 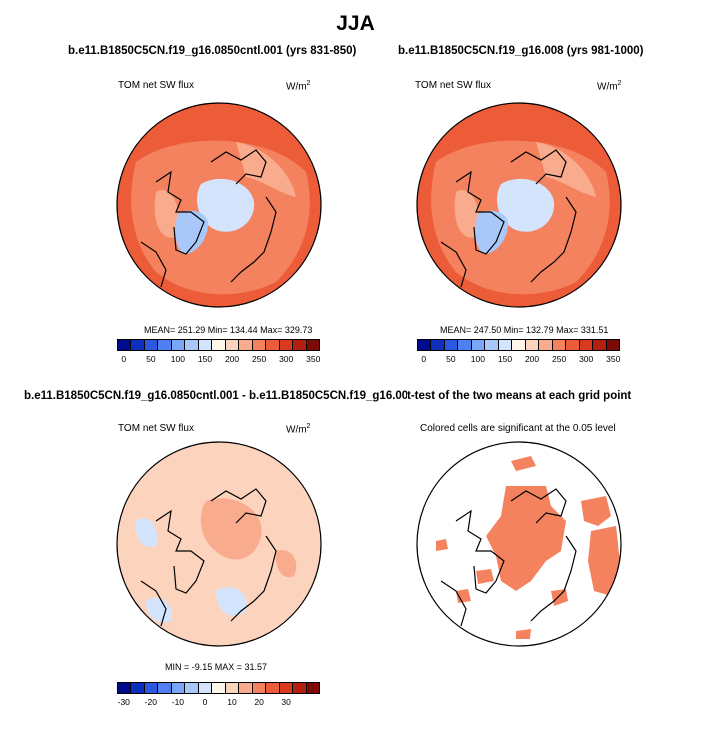 What do you see at coordinates (156, 85) in the screenshot?
I see `panel-1-variable: TOM net SW flux` at bounding box center [156, 85].